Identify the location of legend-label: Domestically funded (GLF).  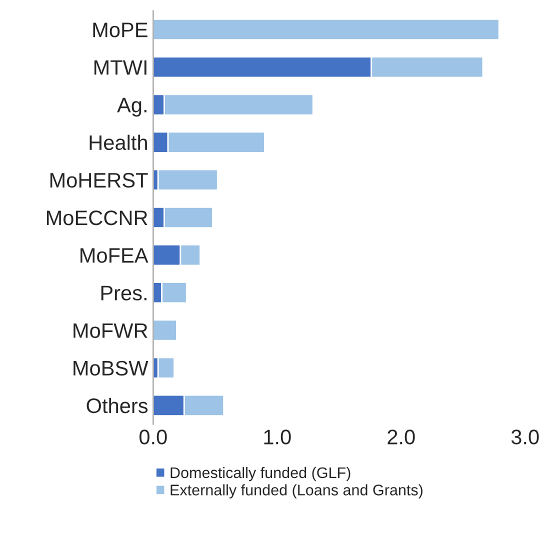
(260, 474).